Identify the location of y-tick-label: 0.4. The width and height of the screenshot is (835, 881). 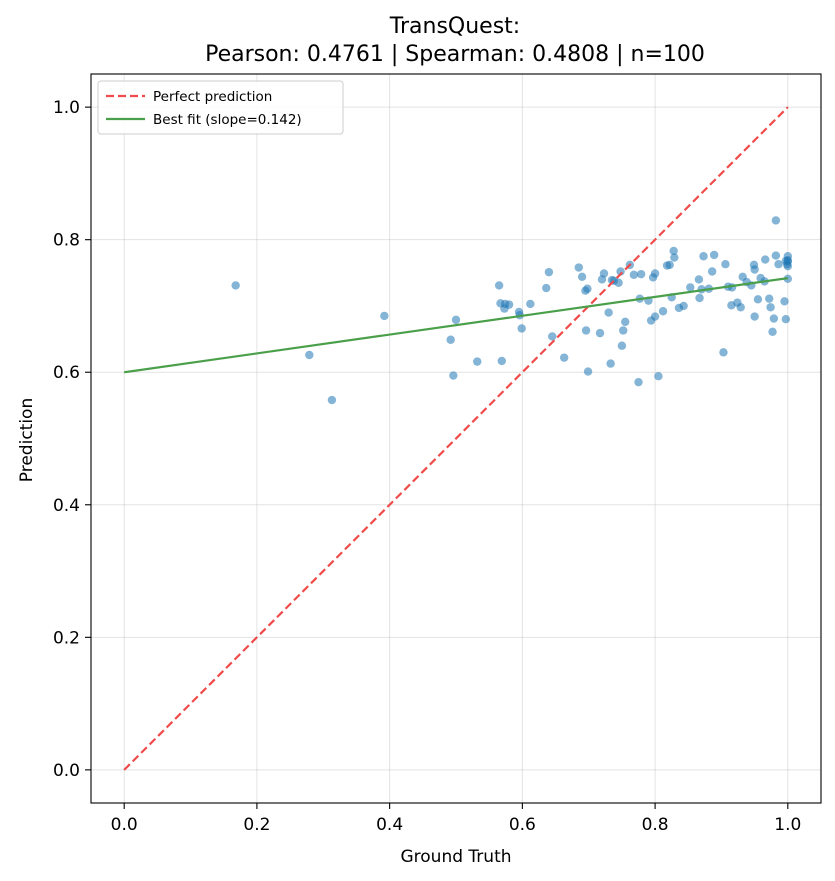
(66, 506).